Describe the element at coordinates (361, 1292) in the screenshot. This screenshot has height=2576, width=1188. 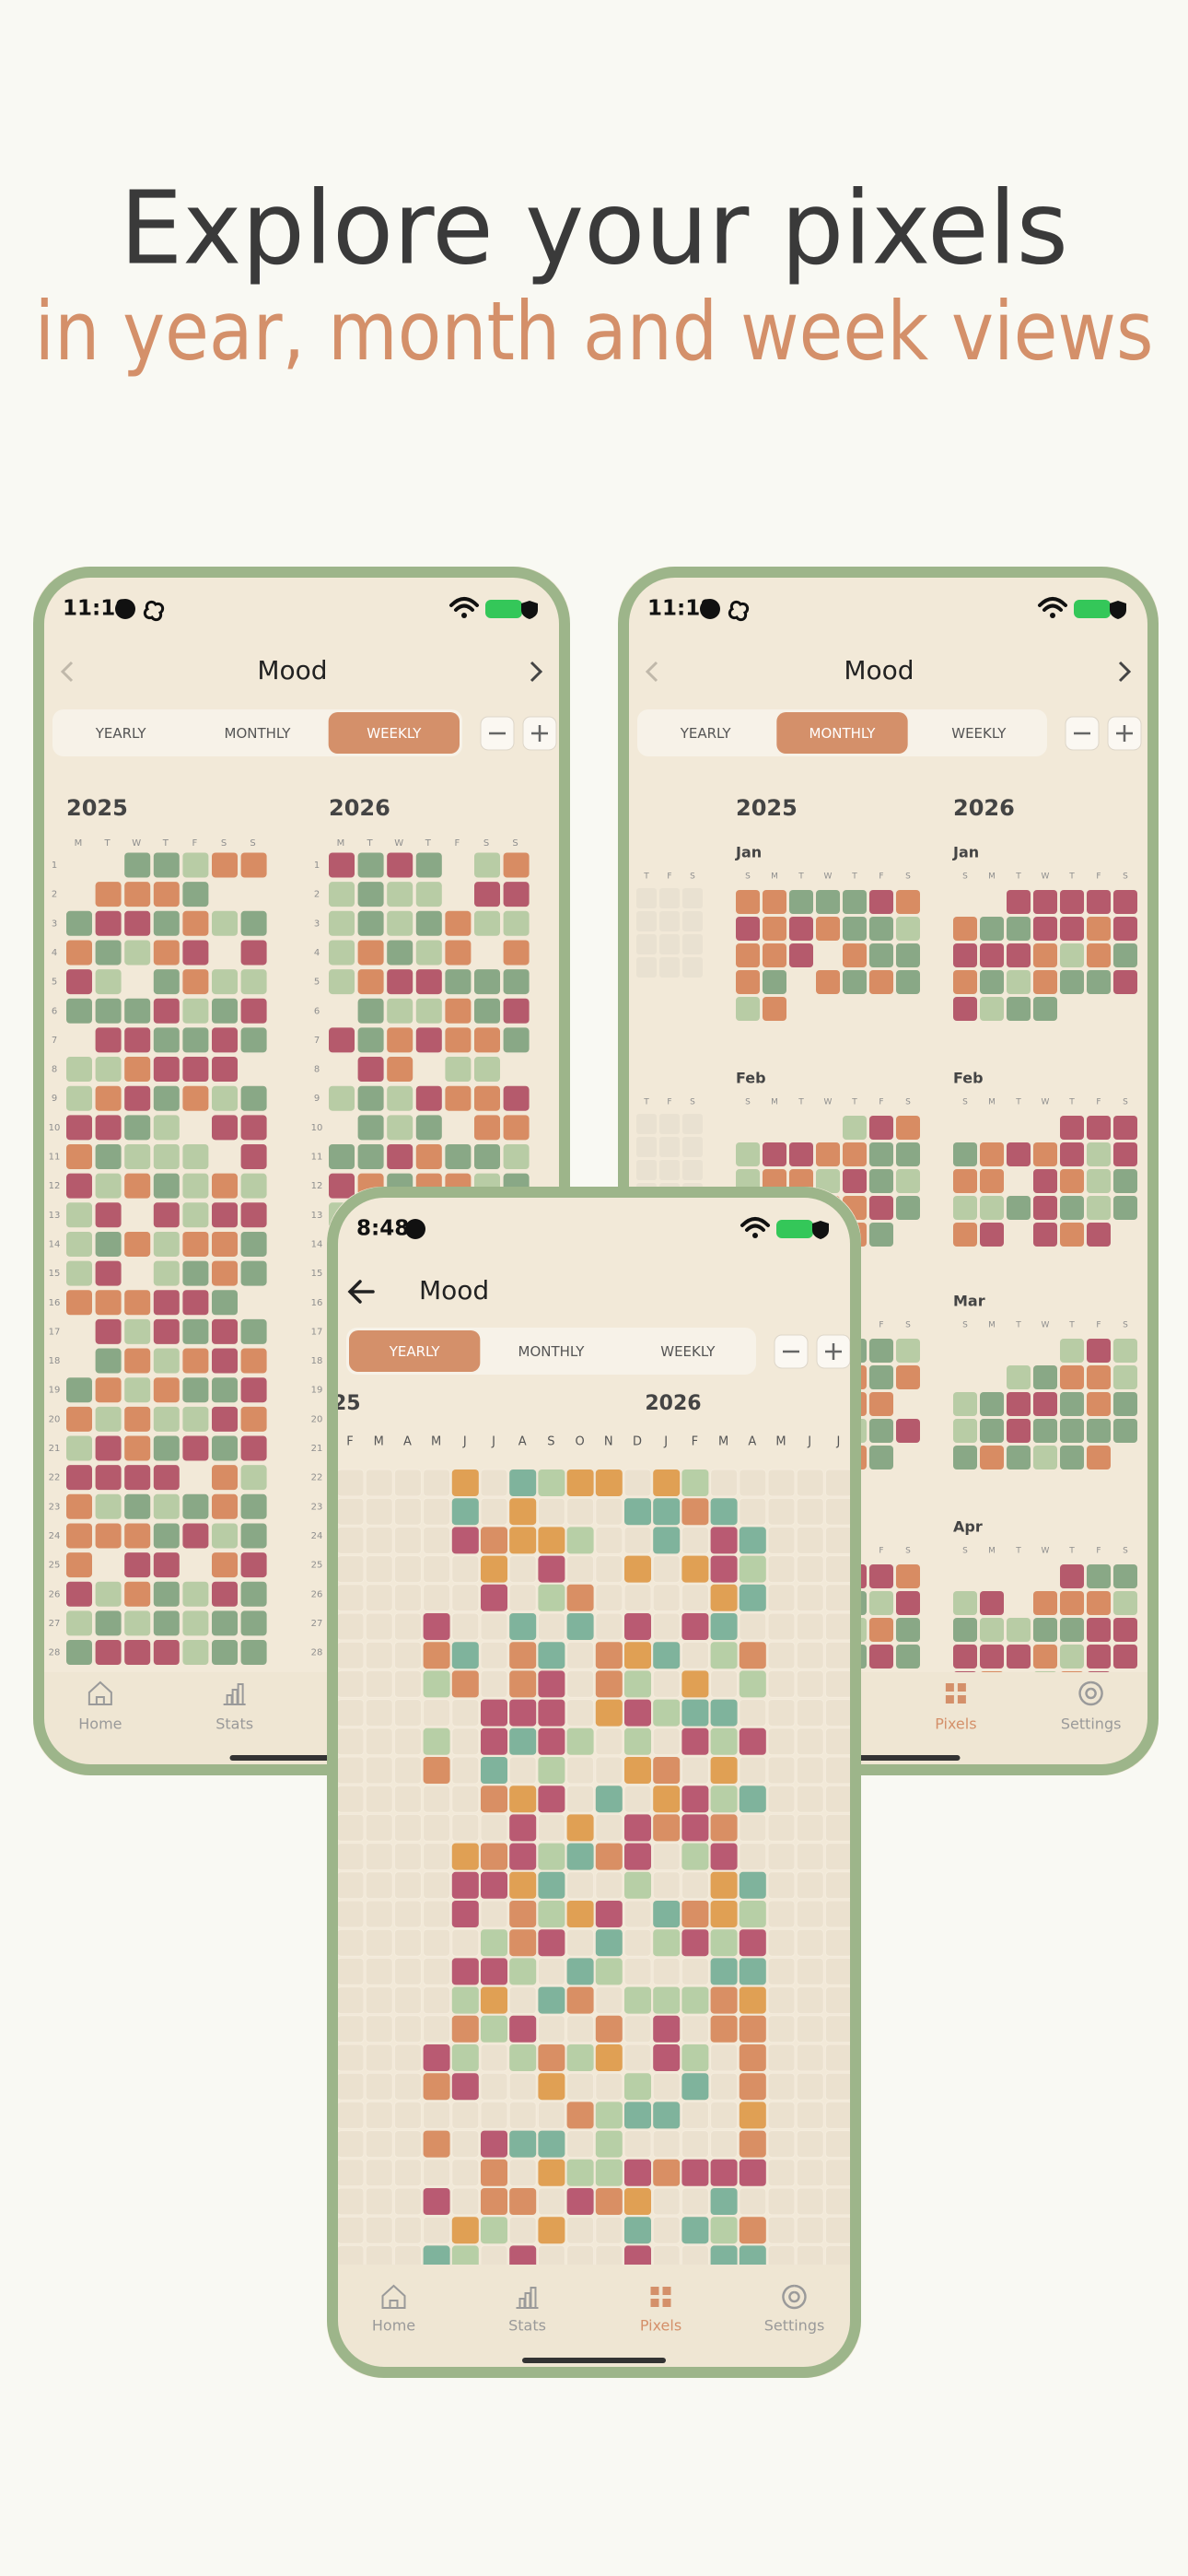
I see `back-arrow` at that location.